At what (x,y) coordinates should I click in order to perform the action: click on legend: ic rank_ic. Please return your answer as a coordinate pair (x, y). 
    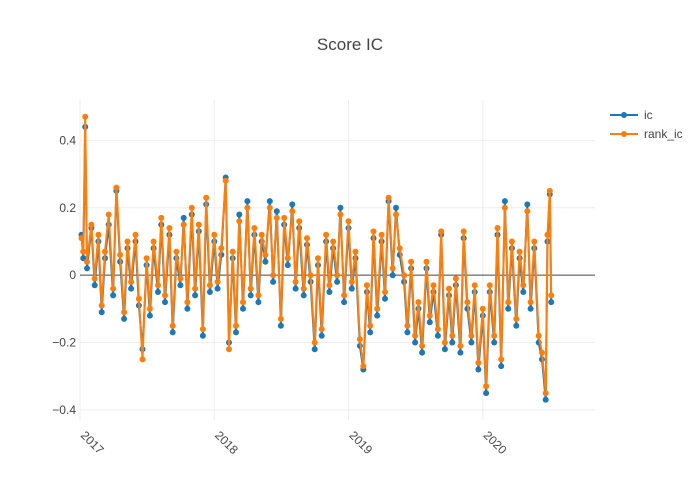
    Looking at the image, I should click on (646, 124).